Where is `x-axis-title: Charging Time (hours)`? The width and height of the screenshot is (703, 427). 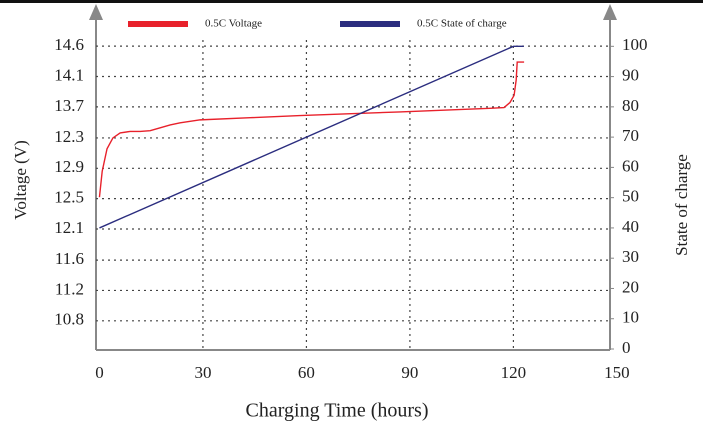
x-axis-title: Charging Time (hours) is located at coordinates (337, 411).